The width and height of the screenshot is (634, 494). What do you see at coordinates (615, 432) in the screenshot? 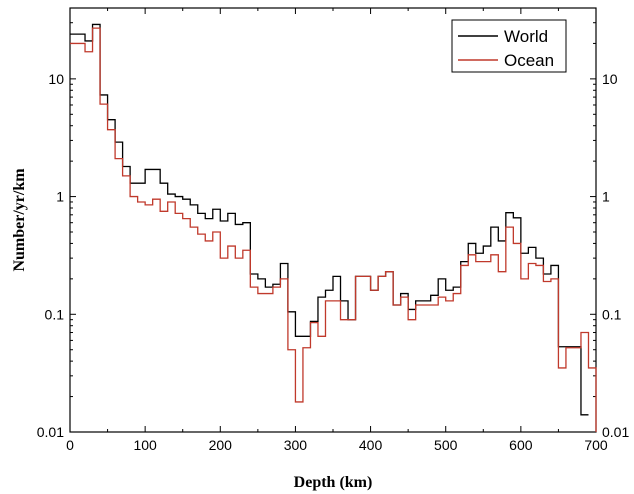
I see `y-tick-label-right: 0.01` at bounding box center [615, 432].